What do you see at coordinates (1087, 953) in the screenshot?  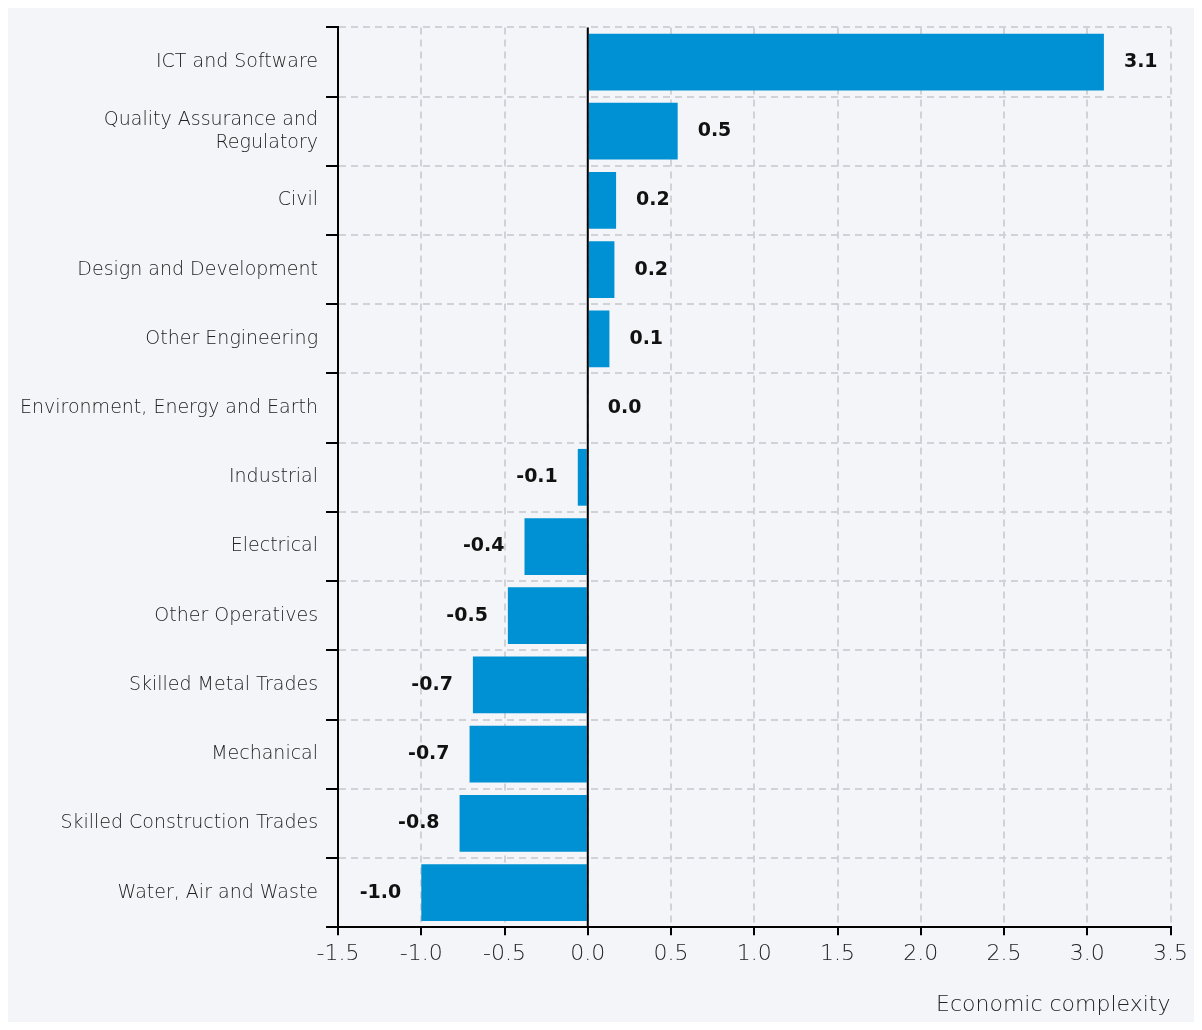 I see `x-tick-label: 3.0` at bounding box center [1087, 953].